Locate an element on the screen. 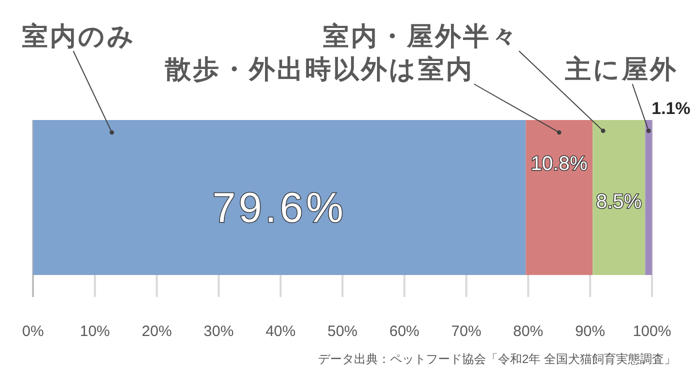 The width and height of the screenshot is (694, 385). x-tick-label: 40% is located at coordinates (281, 331).